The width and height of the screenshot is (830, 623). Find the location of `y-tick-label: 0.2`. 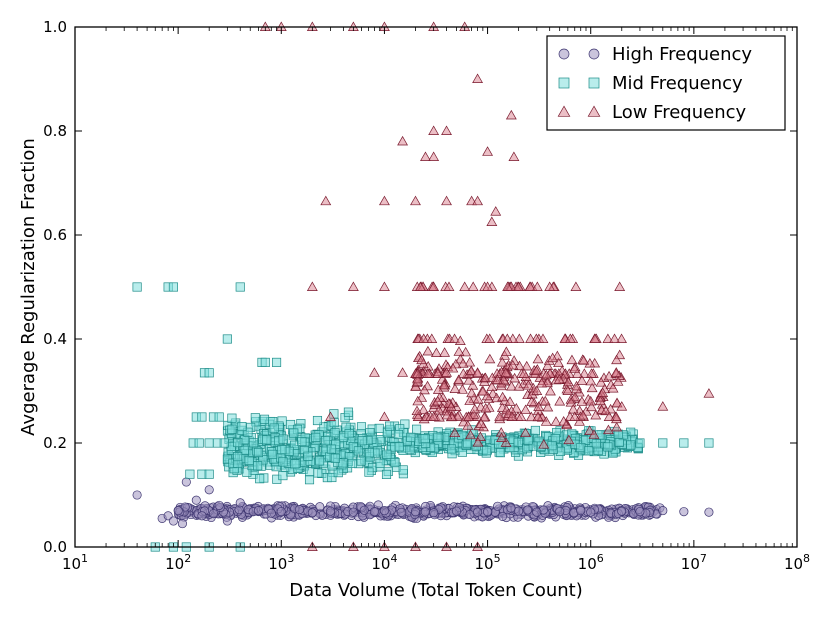

y-tick-label: 0.2 is located at coordinates (55, 443).